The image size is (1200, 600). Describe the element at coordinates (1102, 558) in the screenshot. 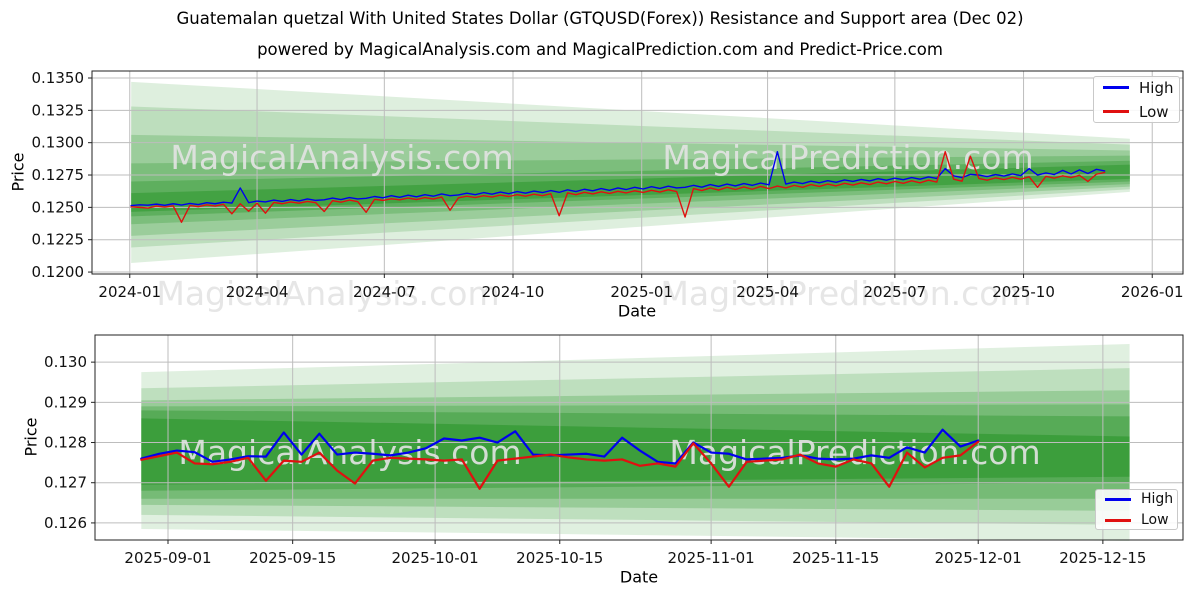

I see `x-tick-label: 2025-12-15` at that location.